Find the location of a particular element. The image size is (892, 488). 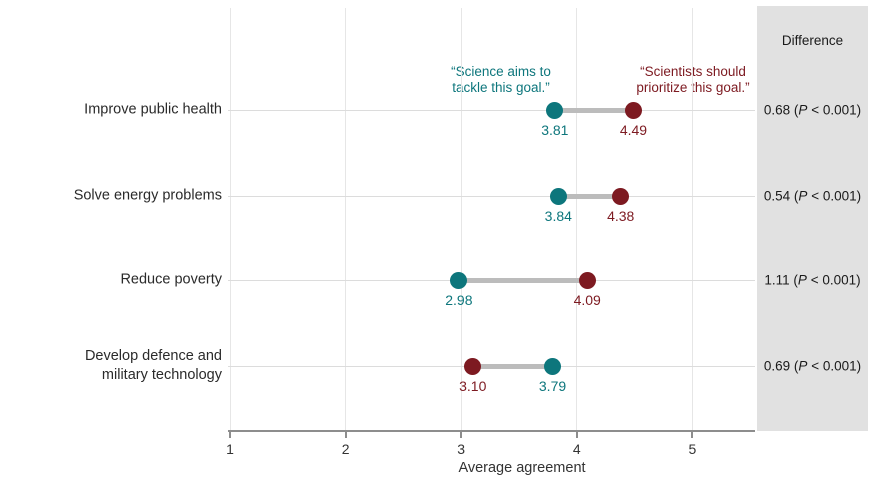

category-label-line: Improve public health is located at coordinates (153, 109).